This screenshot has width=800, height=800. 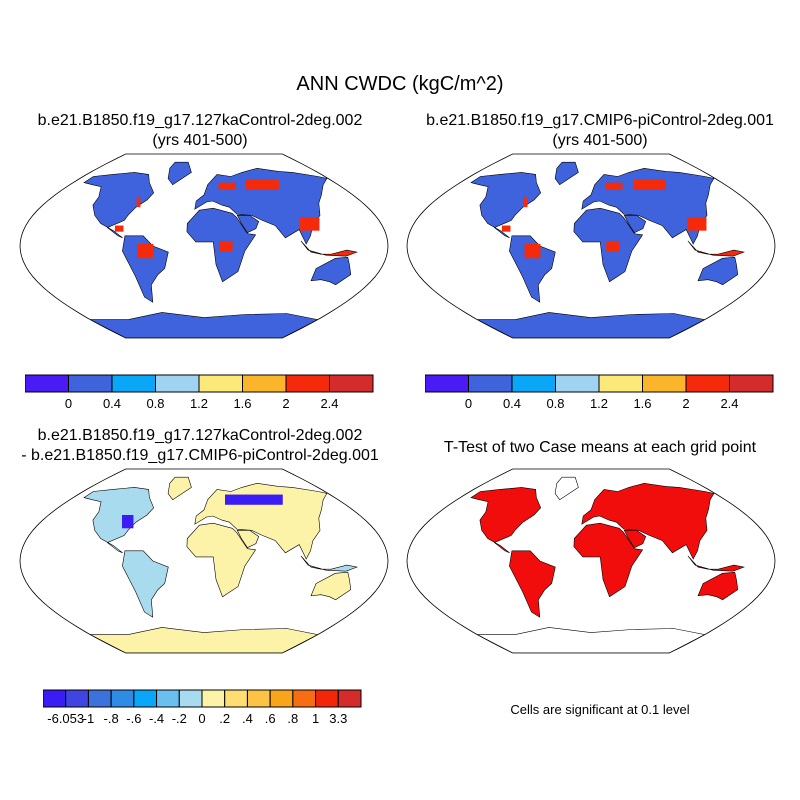 What do you see at coordinates (512, 403) in the screenshot?
I see `colorbar-piControl-tick-label: 0.4` at bounding box center [512, 403].